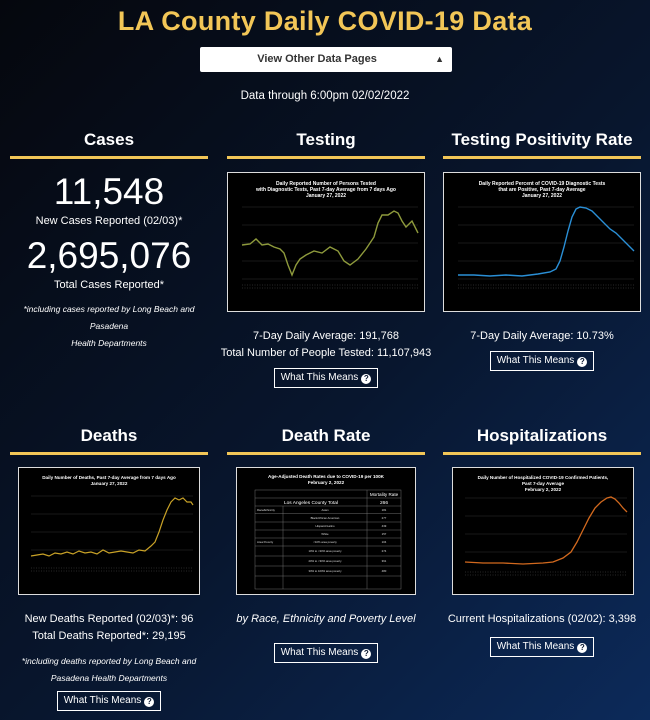 The width and height of the screenshot is (650, 720). Describe the element at coordinates (541, 190) in the screenshot. I see `positivity-chart-title2: that are Positive, Past 7-day Average` at that location.